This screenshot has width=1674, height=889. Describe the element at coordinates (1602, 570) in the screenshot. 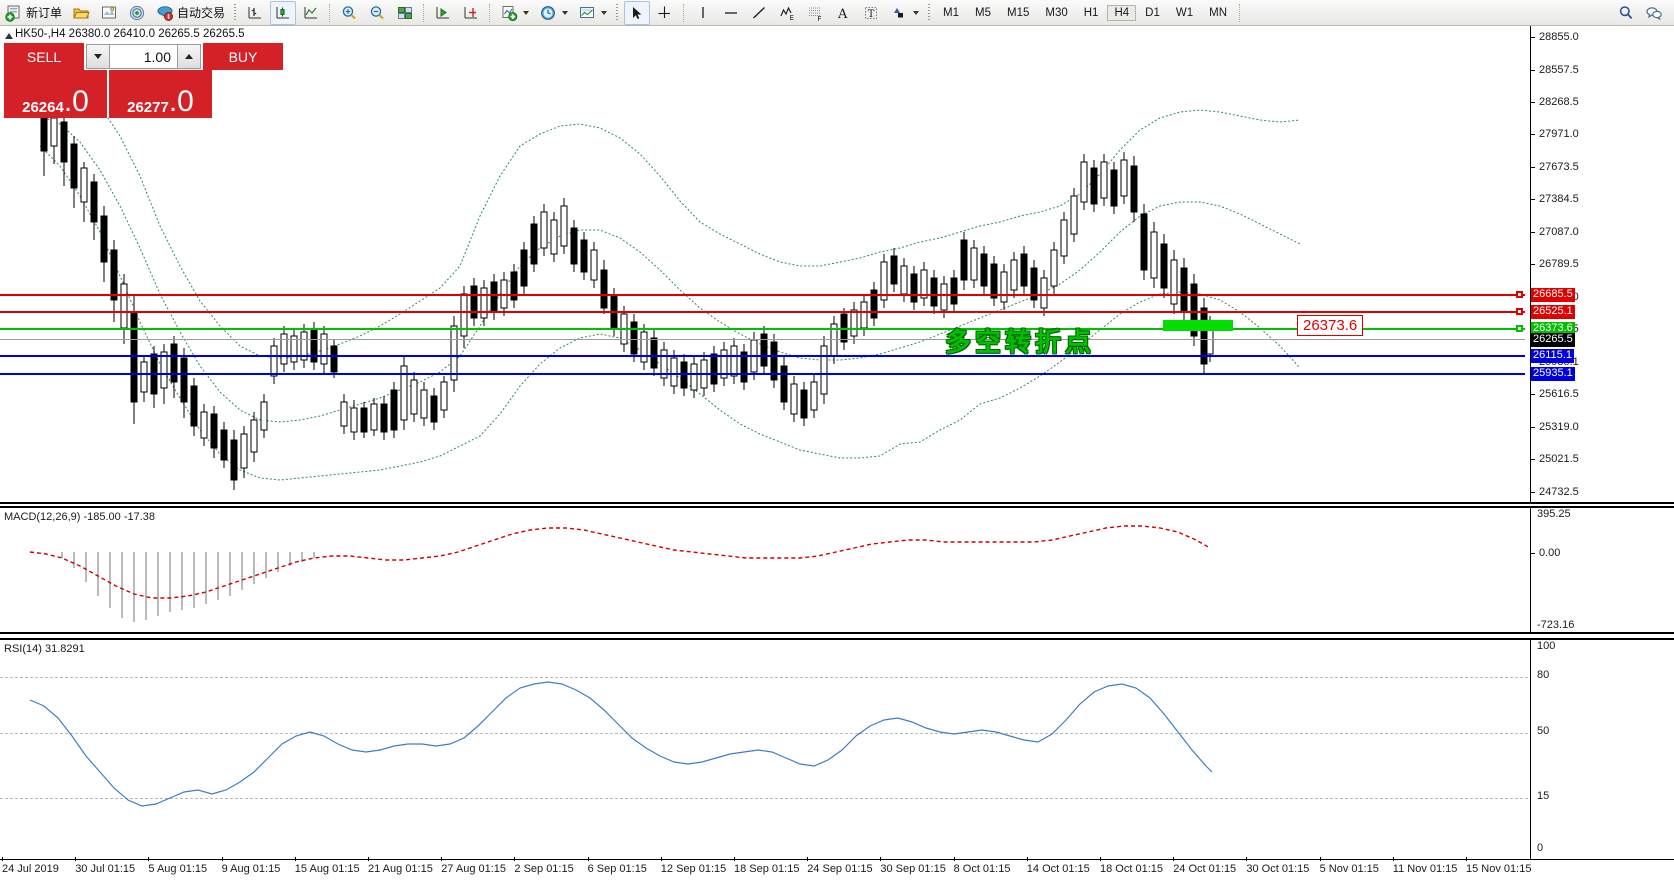

I see `macd-axis: 395.25 0.00 -723.16` at that location.